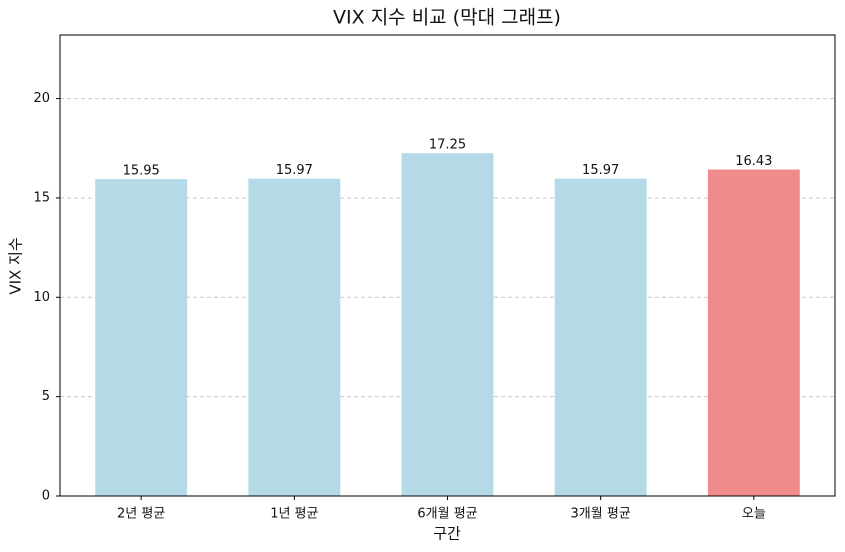  I want to click on data-label: 15.95, so click(141, 171).